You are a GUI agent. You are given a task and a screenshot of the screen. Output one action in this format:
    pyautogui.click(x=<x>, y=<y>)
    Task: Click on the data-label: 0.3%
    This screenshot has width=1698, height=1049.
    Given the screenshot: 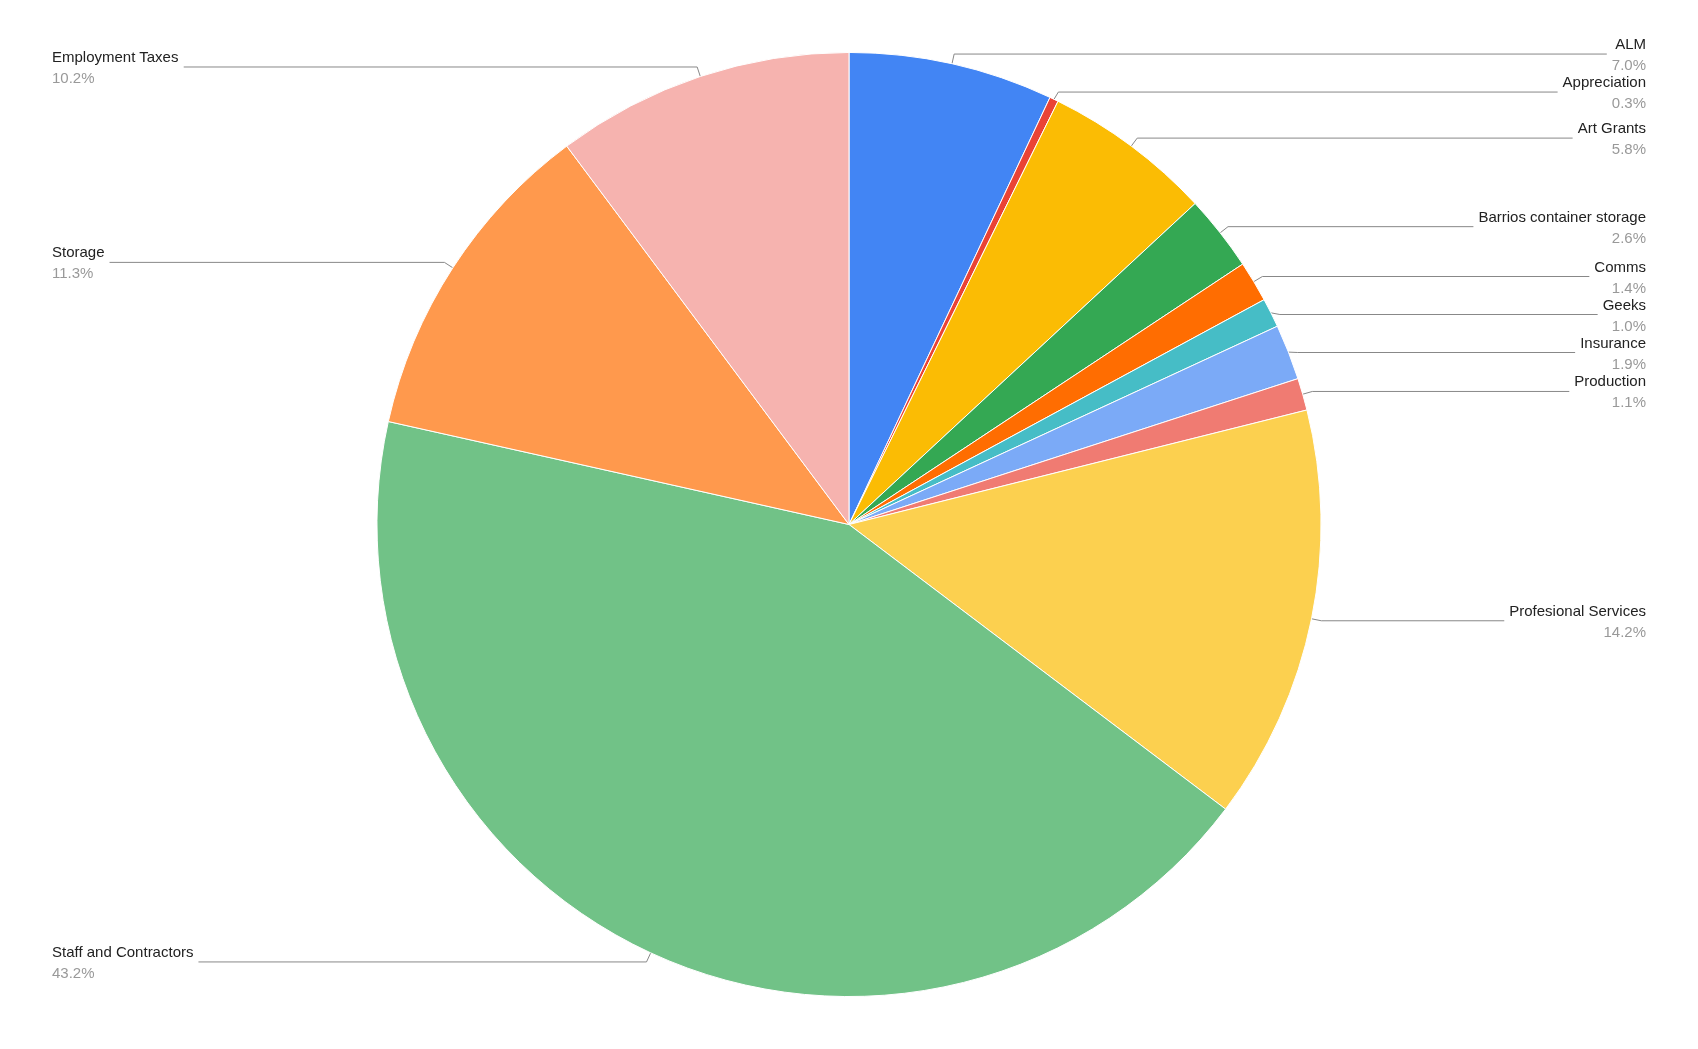 What is the action you would take?
    pyautogui.click(x=1628, y=103)
    